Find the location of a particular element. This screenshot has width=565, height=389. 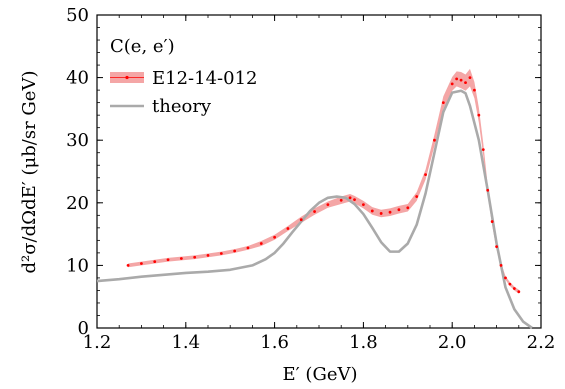

x-axis-title: E′ (GeV) is located at coordinates (319, 374).